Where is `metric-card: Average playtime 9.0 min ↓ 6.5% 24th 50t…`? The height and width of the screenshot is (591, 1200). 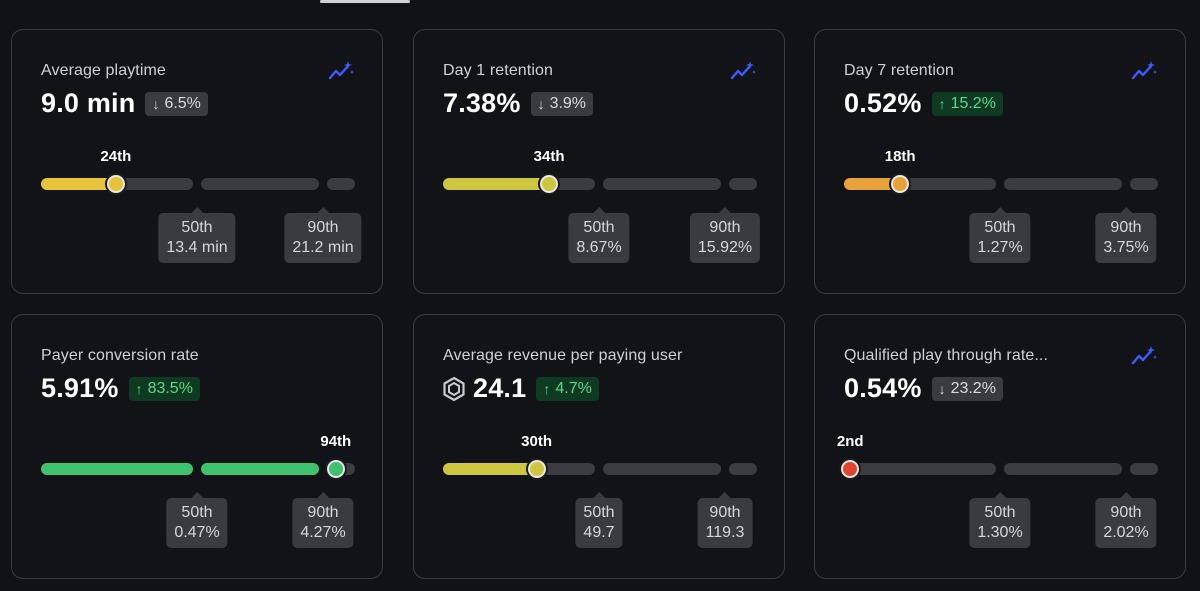 metric-card: Average playtime 9.0 min ↓ 6.5% 24th 50t… is located at coordinates (197, 161).